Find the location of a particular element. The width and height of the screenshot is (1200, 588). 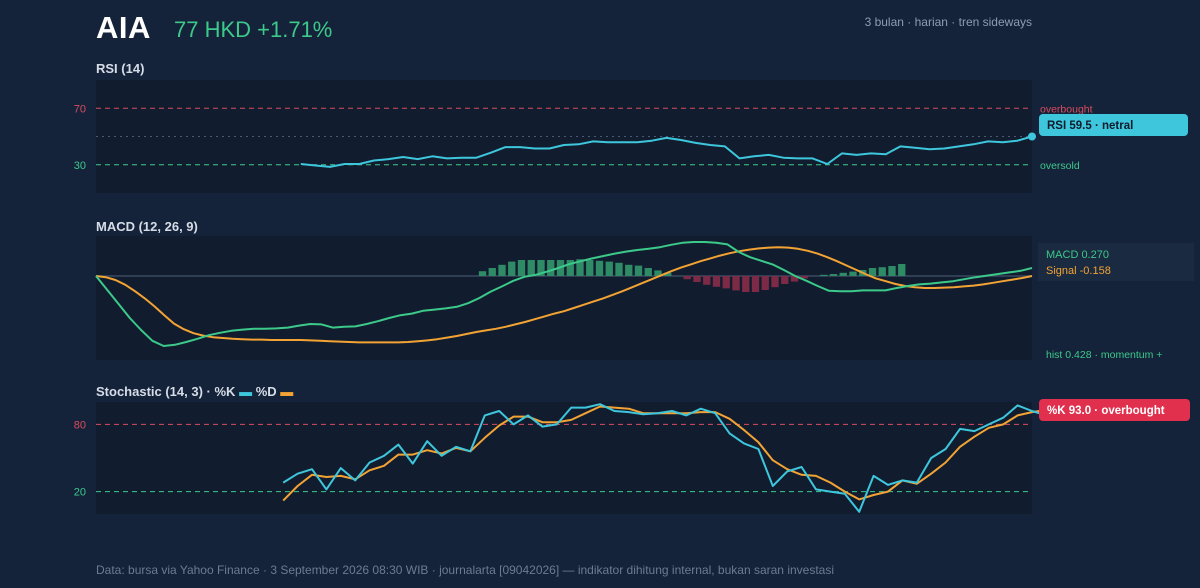

rsi-last-point is located at coordinates (1032, 136).